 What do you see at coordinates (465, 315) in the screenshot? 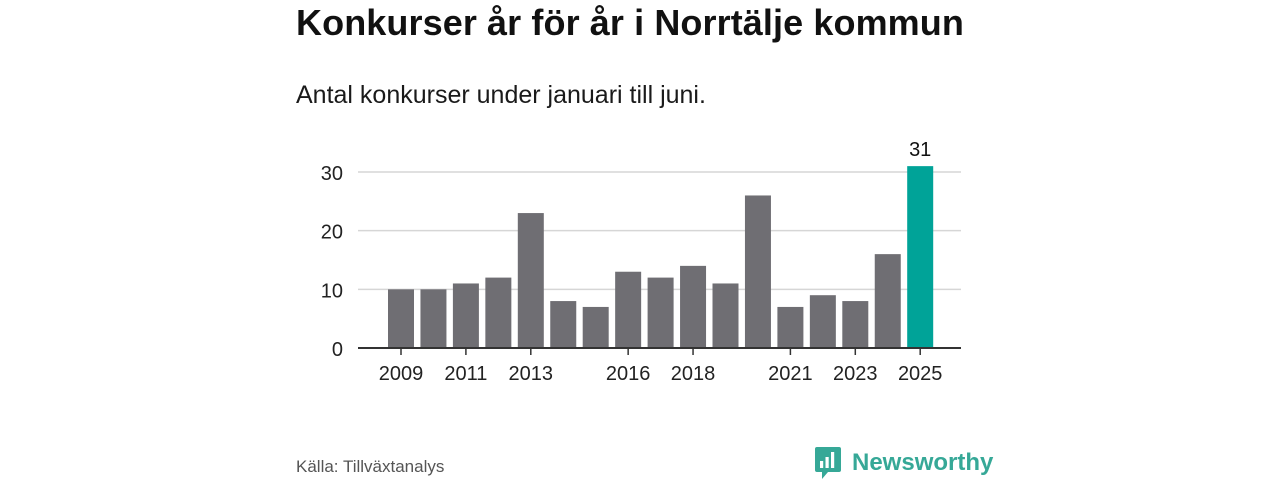
I see `bar-2011` at bounding box center [465, 315].